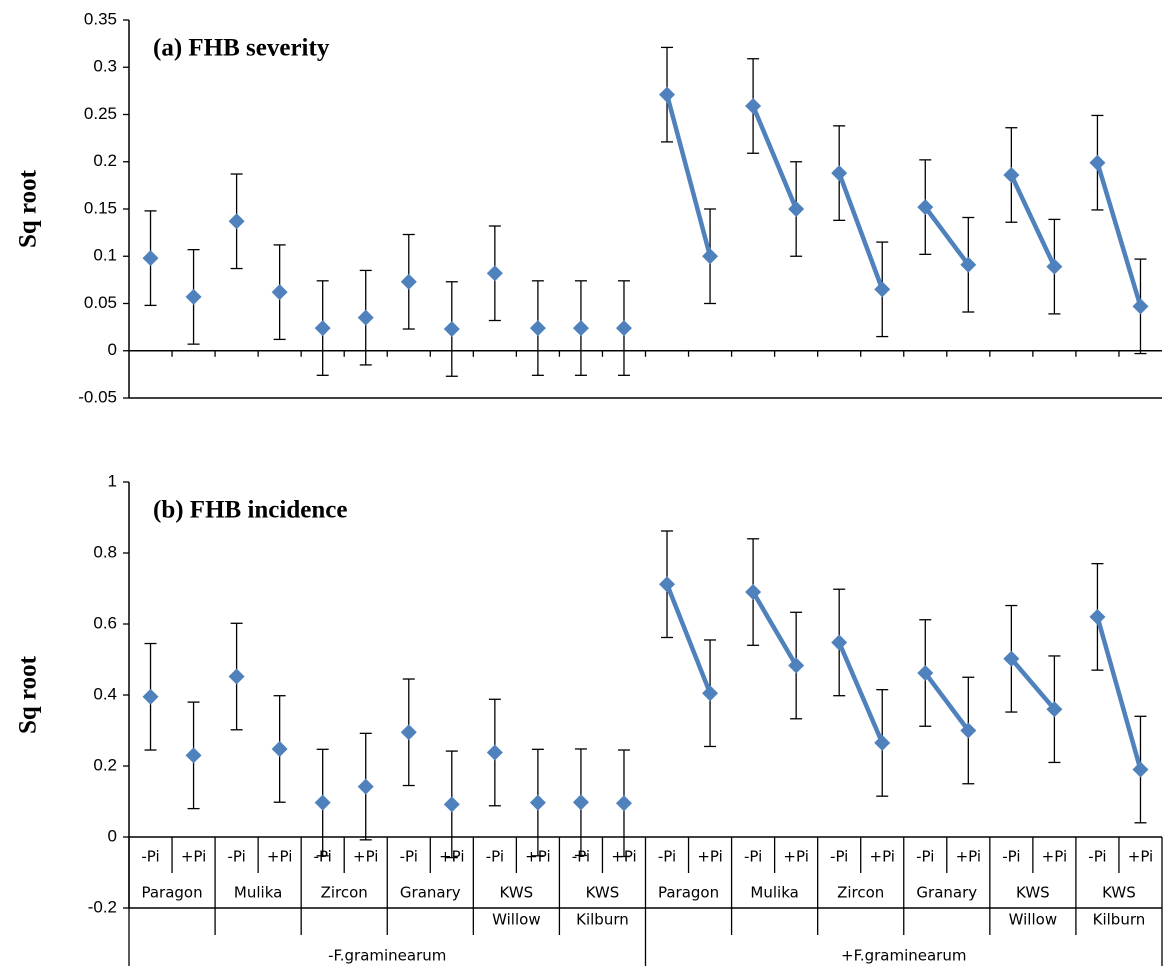 This screenshot has width=1163, height=966. What do you see at coordinates (241, 48) in the screenshot?
I see `chart-title: (a) FHB severity` at bounding box center [241, 48].